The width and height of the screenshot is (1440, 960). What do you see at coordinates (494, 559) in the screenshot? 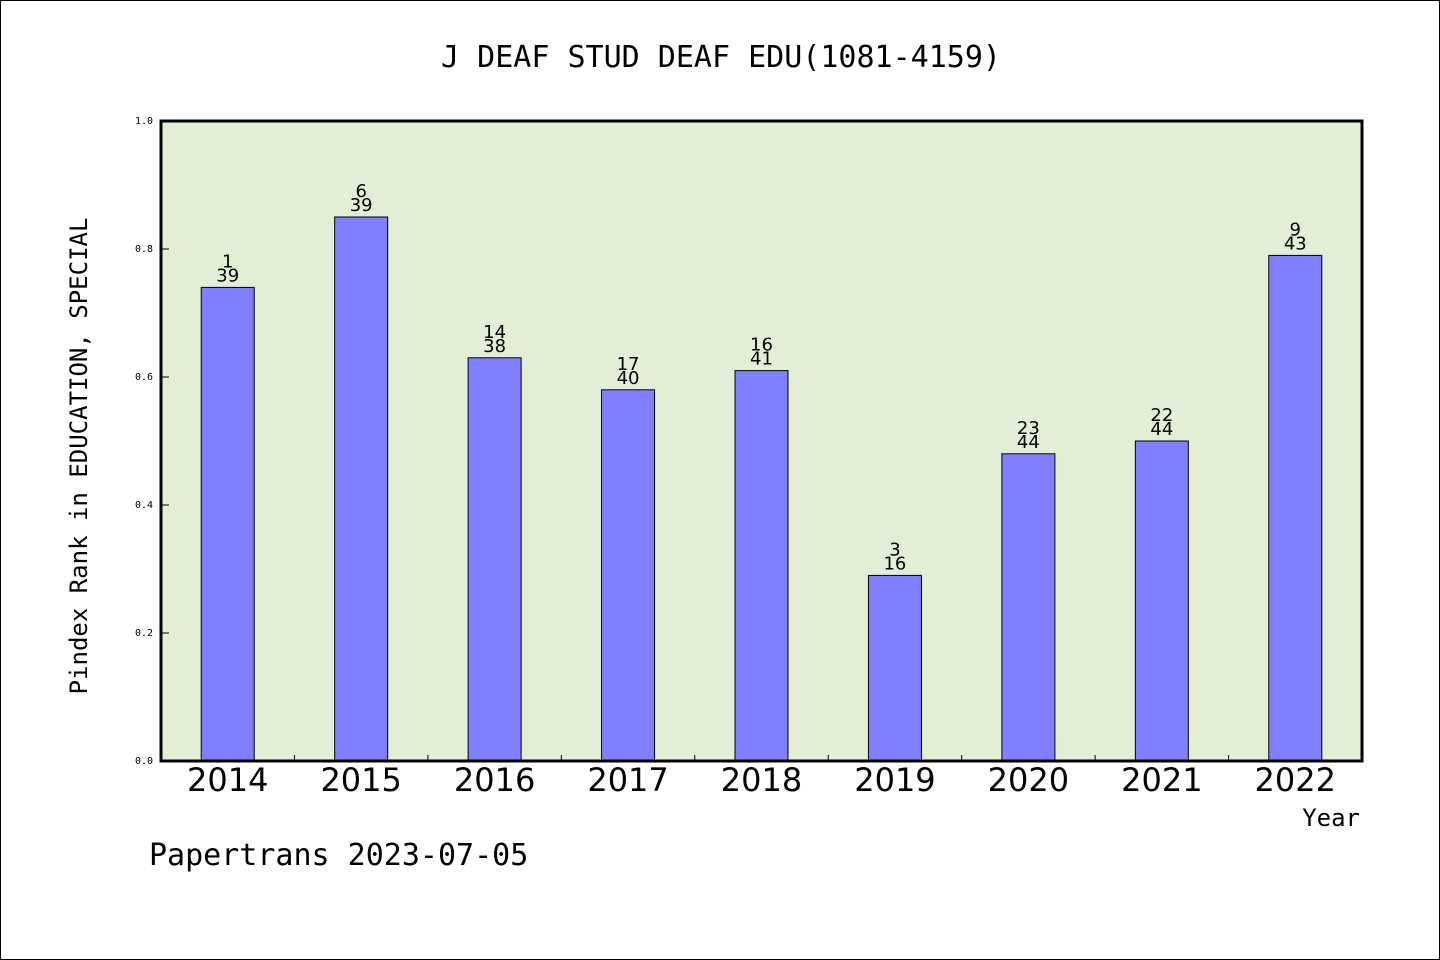
I see `bar-2016` at bounding box center [494, 559].